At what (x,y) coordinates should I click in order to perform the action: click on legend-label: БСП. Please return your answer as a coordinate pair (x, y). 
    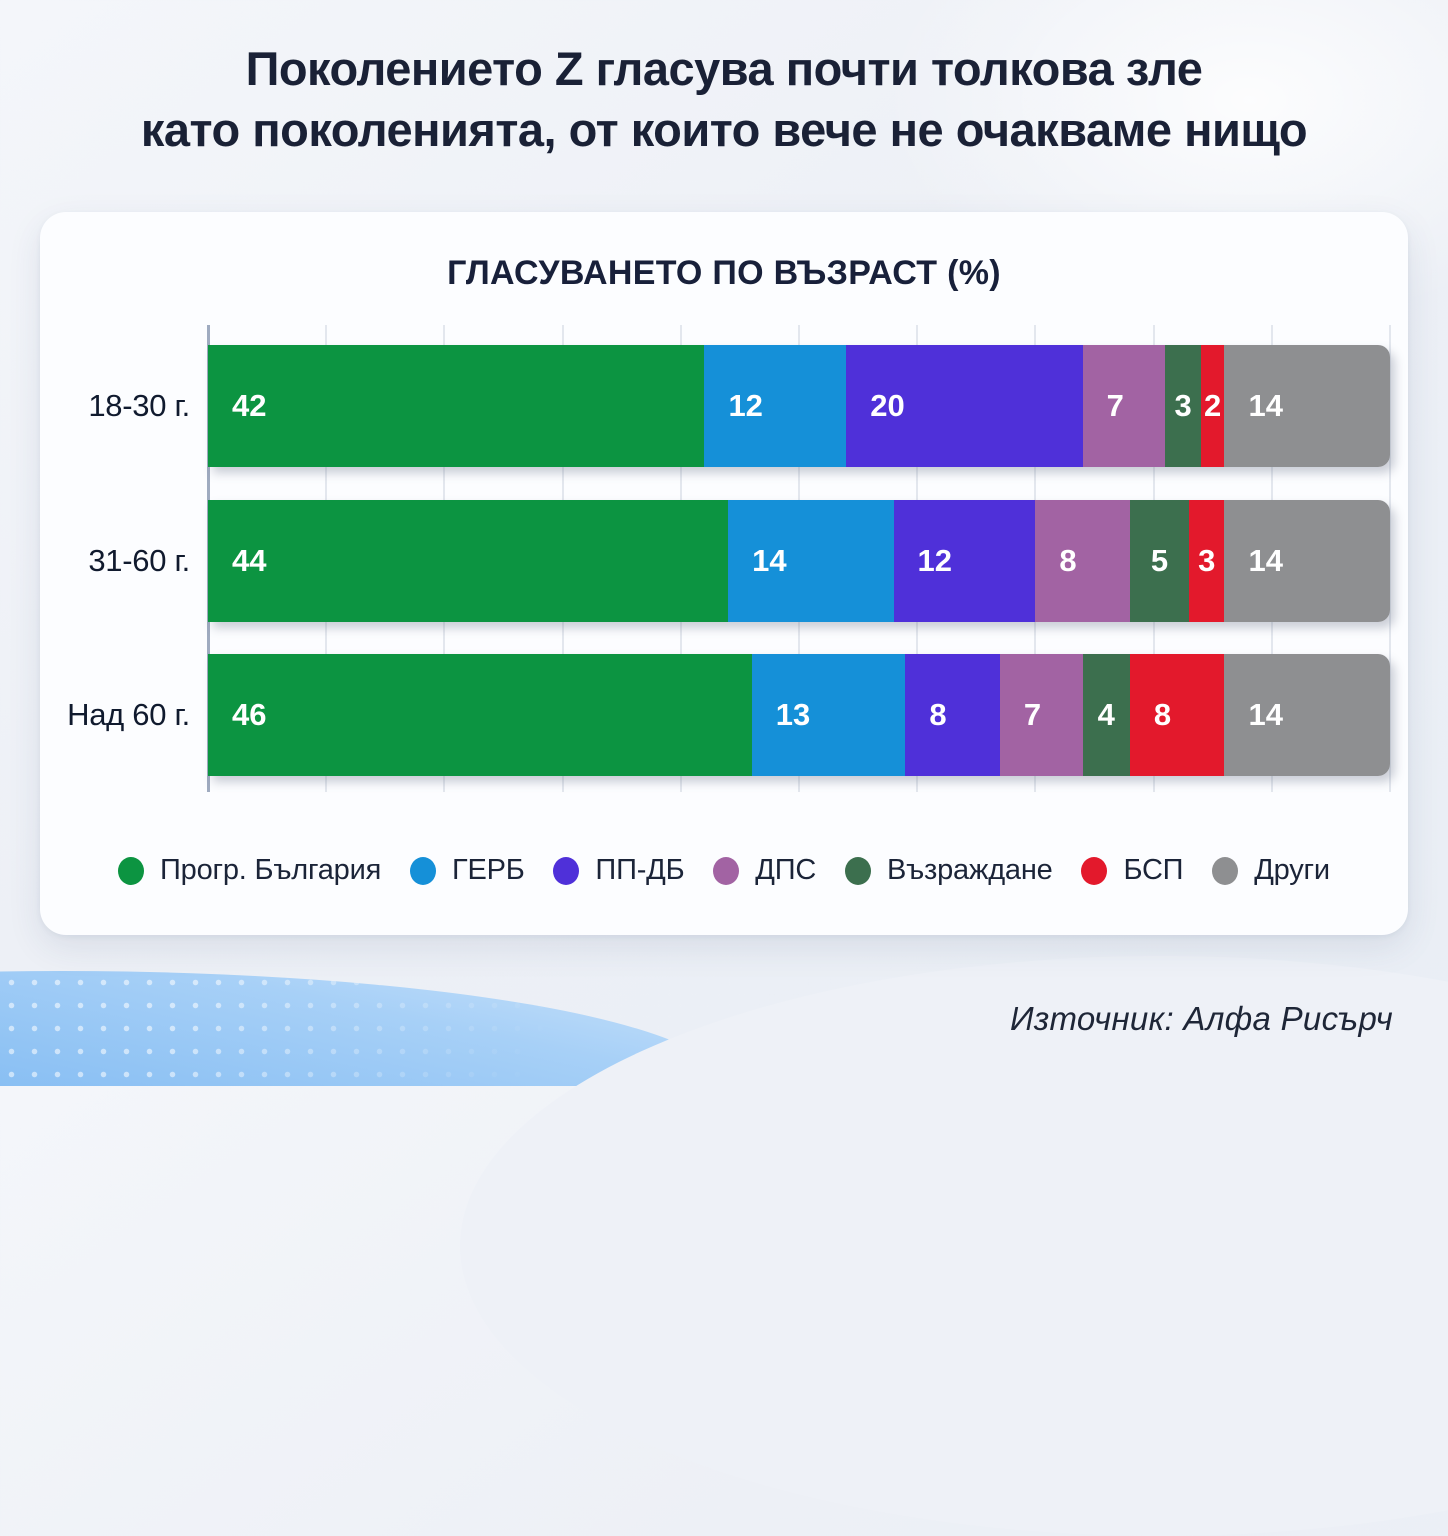
    Looking at the image, I should click on (1153, 870).